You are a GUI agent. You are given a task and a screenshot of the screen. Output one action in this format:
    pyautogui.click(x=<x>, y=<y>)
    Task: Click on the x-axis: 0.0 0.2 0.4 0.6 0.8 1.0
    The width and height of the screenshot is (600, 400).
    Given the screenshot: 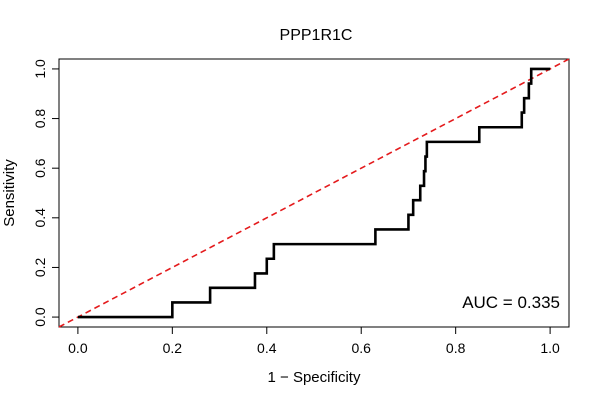 What is the action you would take?
    pyautogui.click(x=314, y=341)
    